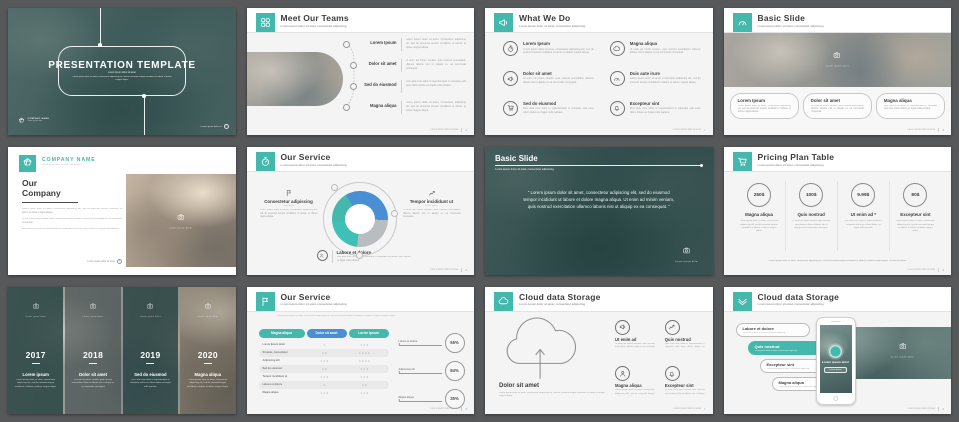  Describe the element at coordinates (541, 348) in the screenshot. I see `cloud-upload-icon` at that location.